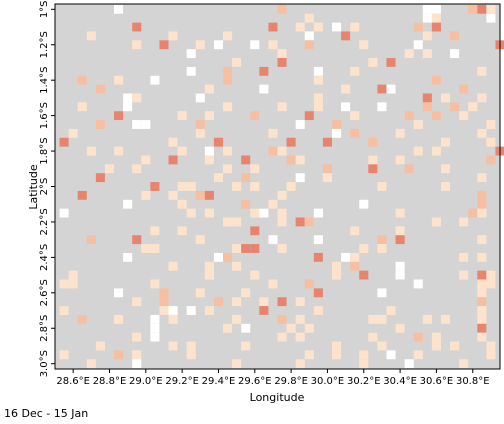  I want to click on period-label: 16 Dec - 15 Jan, so click(46, 413).